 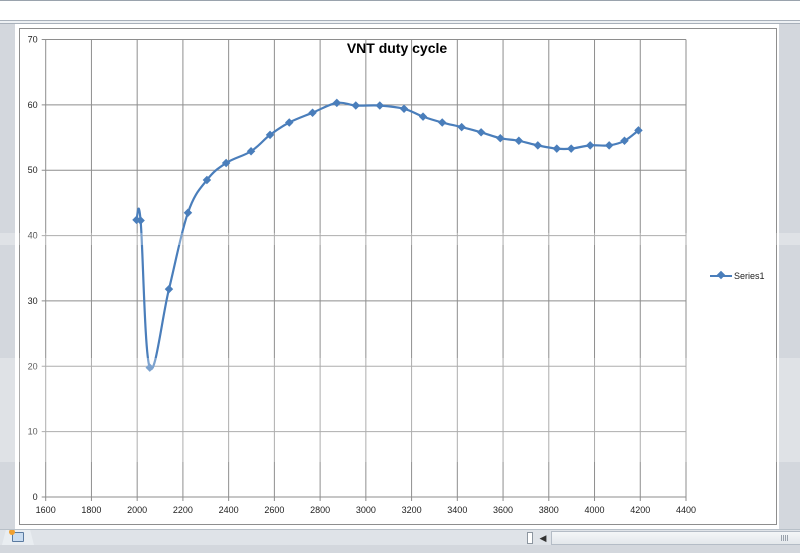 What do you see at coordinates (33, 432) in the screenshot?
I see `y-tick-label: 10` at bounding box center [33, 432].